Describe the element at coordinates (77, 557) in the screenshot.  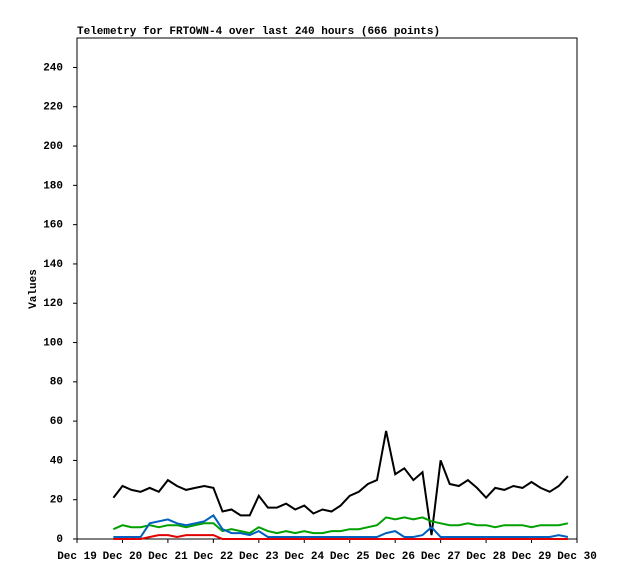
I see `x-tick-label: Dec 19` at that location.